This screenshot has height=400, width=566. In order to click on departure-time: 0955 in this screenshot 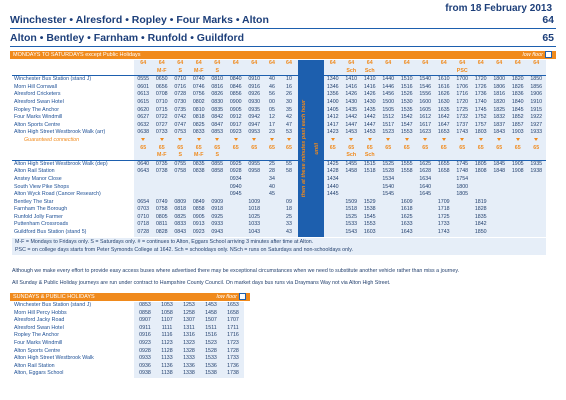, I will do `click(254, 164)`.